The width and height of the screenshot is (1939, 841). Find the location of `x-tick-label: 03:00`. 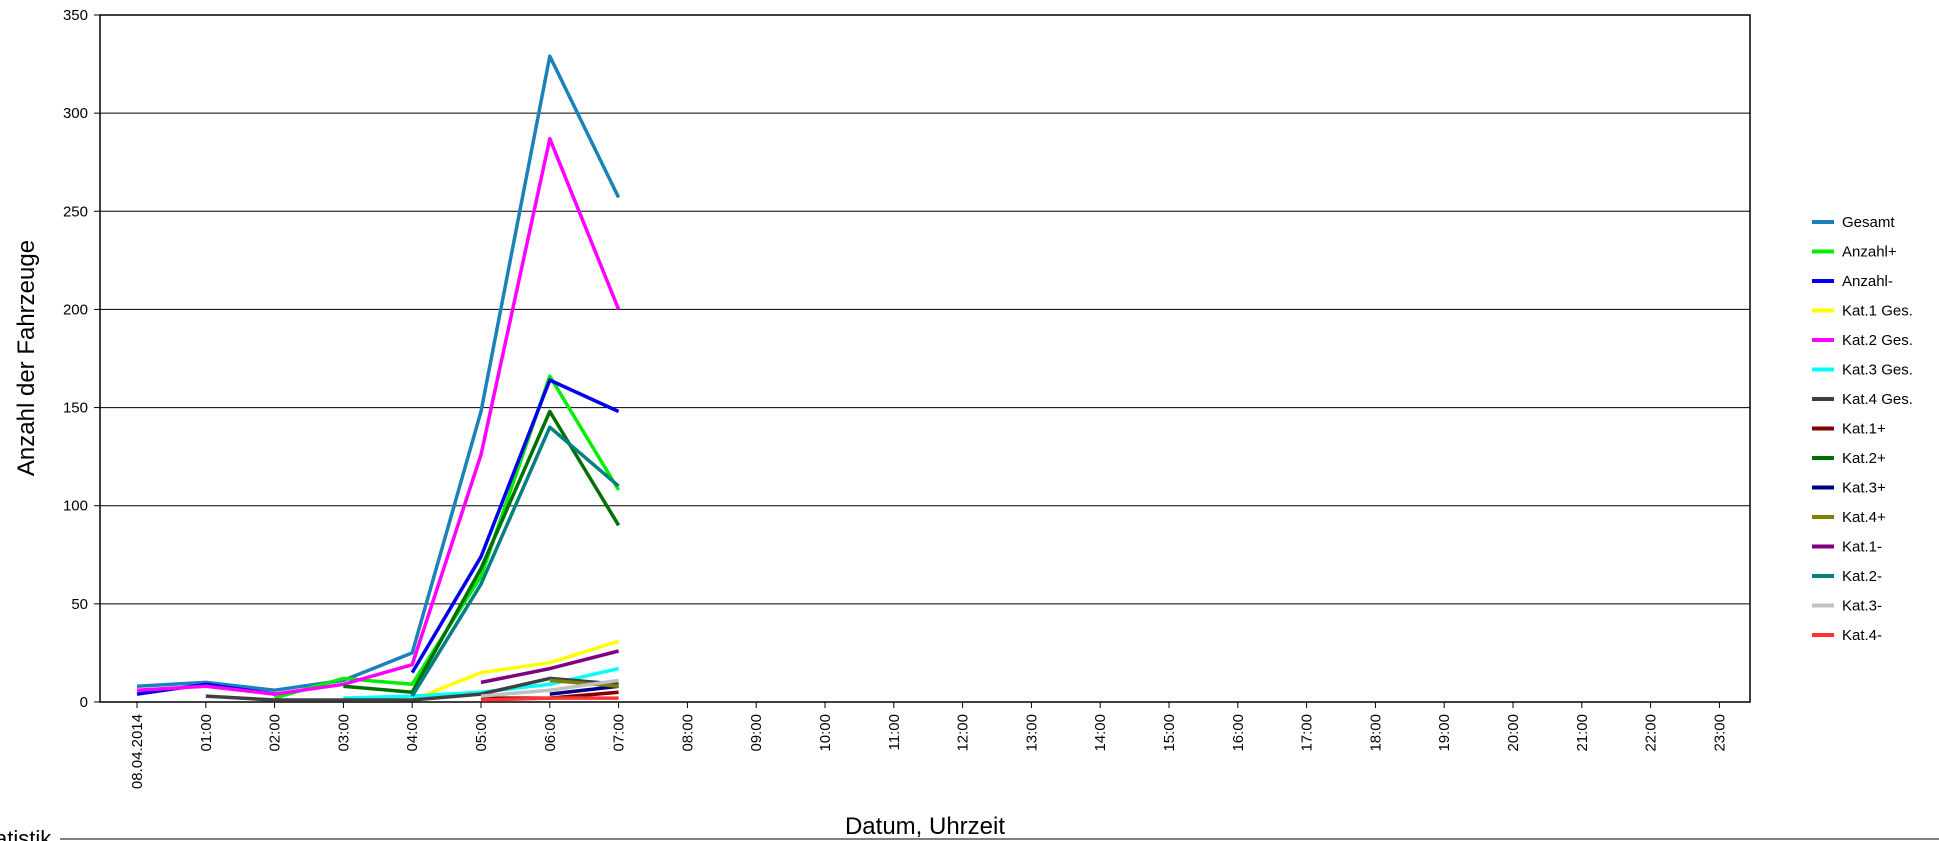

x-tick-label: 03:00 is located at coordinates (343, 733).